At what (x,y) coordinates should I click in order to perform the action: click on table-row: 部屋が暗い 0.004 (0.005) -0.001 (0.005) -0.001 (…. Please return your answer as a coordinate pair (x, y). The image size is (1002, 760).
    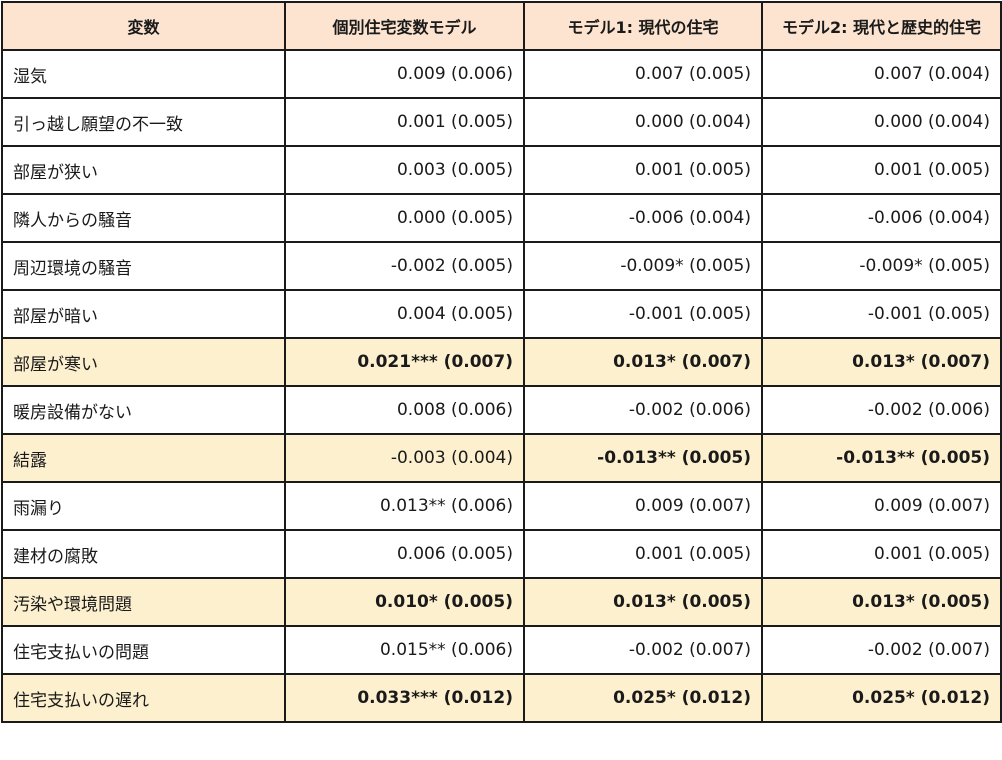
    Looking at the image, I should click on (501, 314).